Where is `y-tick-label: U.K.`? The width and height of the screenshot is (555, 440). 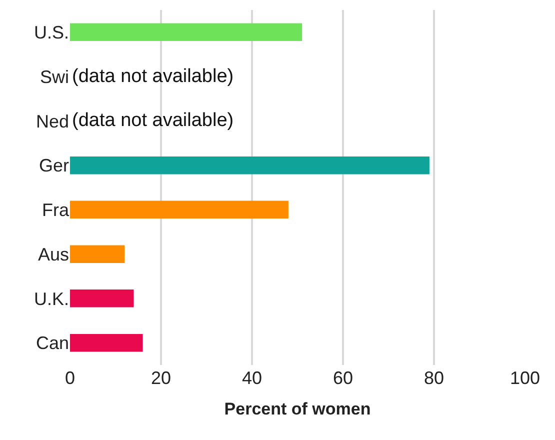
y-tick-label: U.K. is located at coordinates (51, 298).